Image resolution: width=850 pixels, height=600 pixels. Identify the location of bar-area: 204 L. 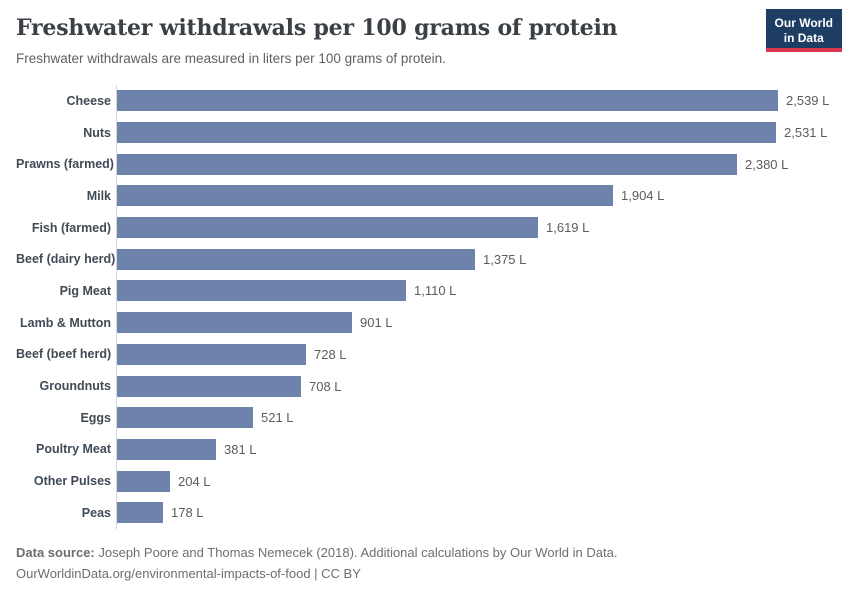
(475, 481).